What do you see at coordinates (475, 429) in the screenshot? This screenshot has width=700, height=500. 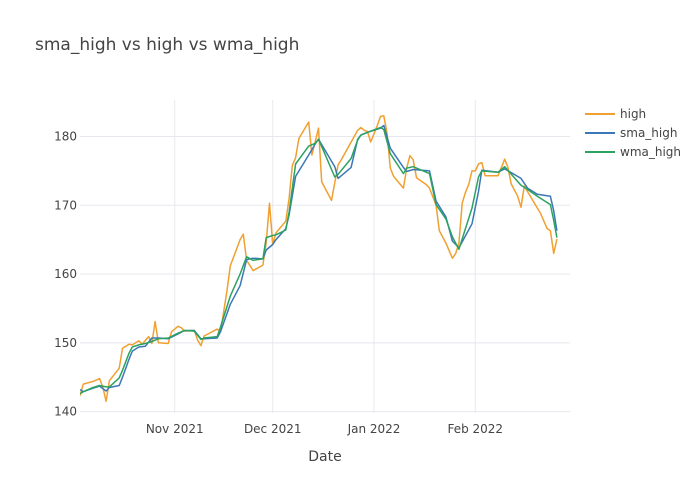 I see `x-tick-label: Feb 2022` at bounding box center [475, 429].